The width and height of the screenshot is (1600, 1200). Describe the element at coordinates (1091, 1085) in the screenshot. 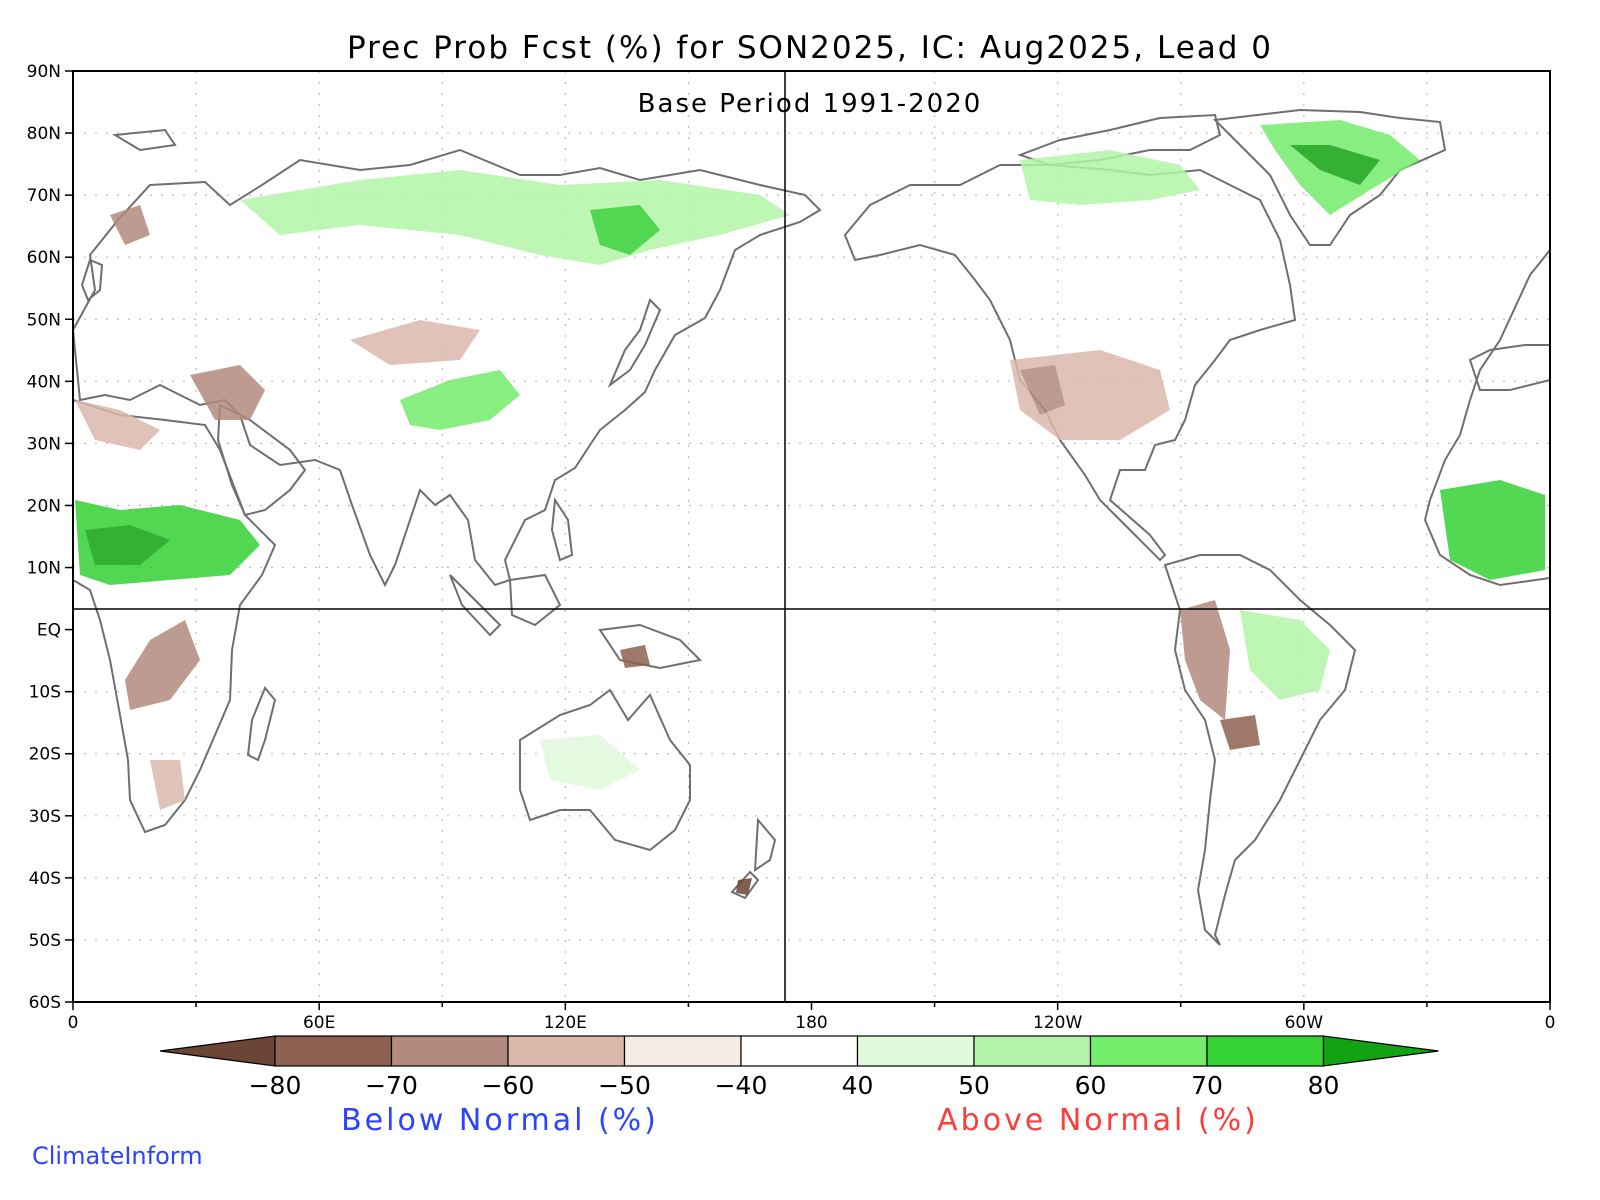

I see `colorbar-label: 60` at that location.